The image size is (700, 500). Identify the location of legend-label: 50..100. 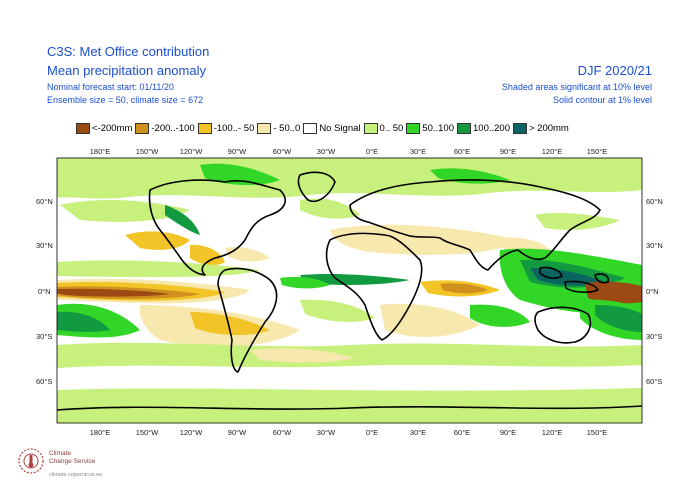
(438, 128).